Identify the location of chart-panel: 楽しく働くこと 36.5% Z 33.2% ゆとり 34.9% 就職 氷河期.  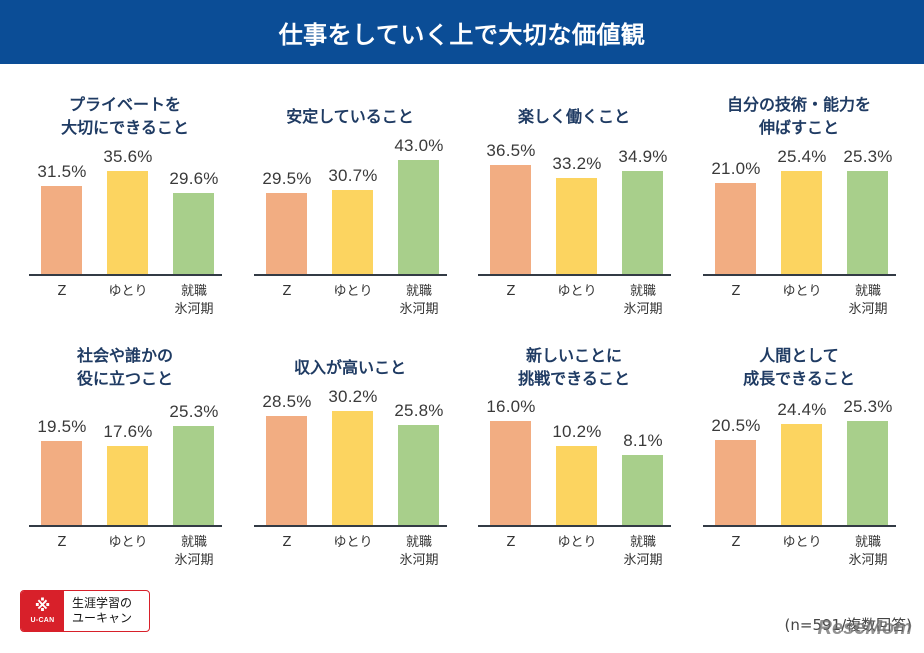
(574, 210).